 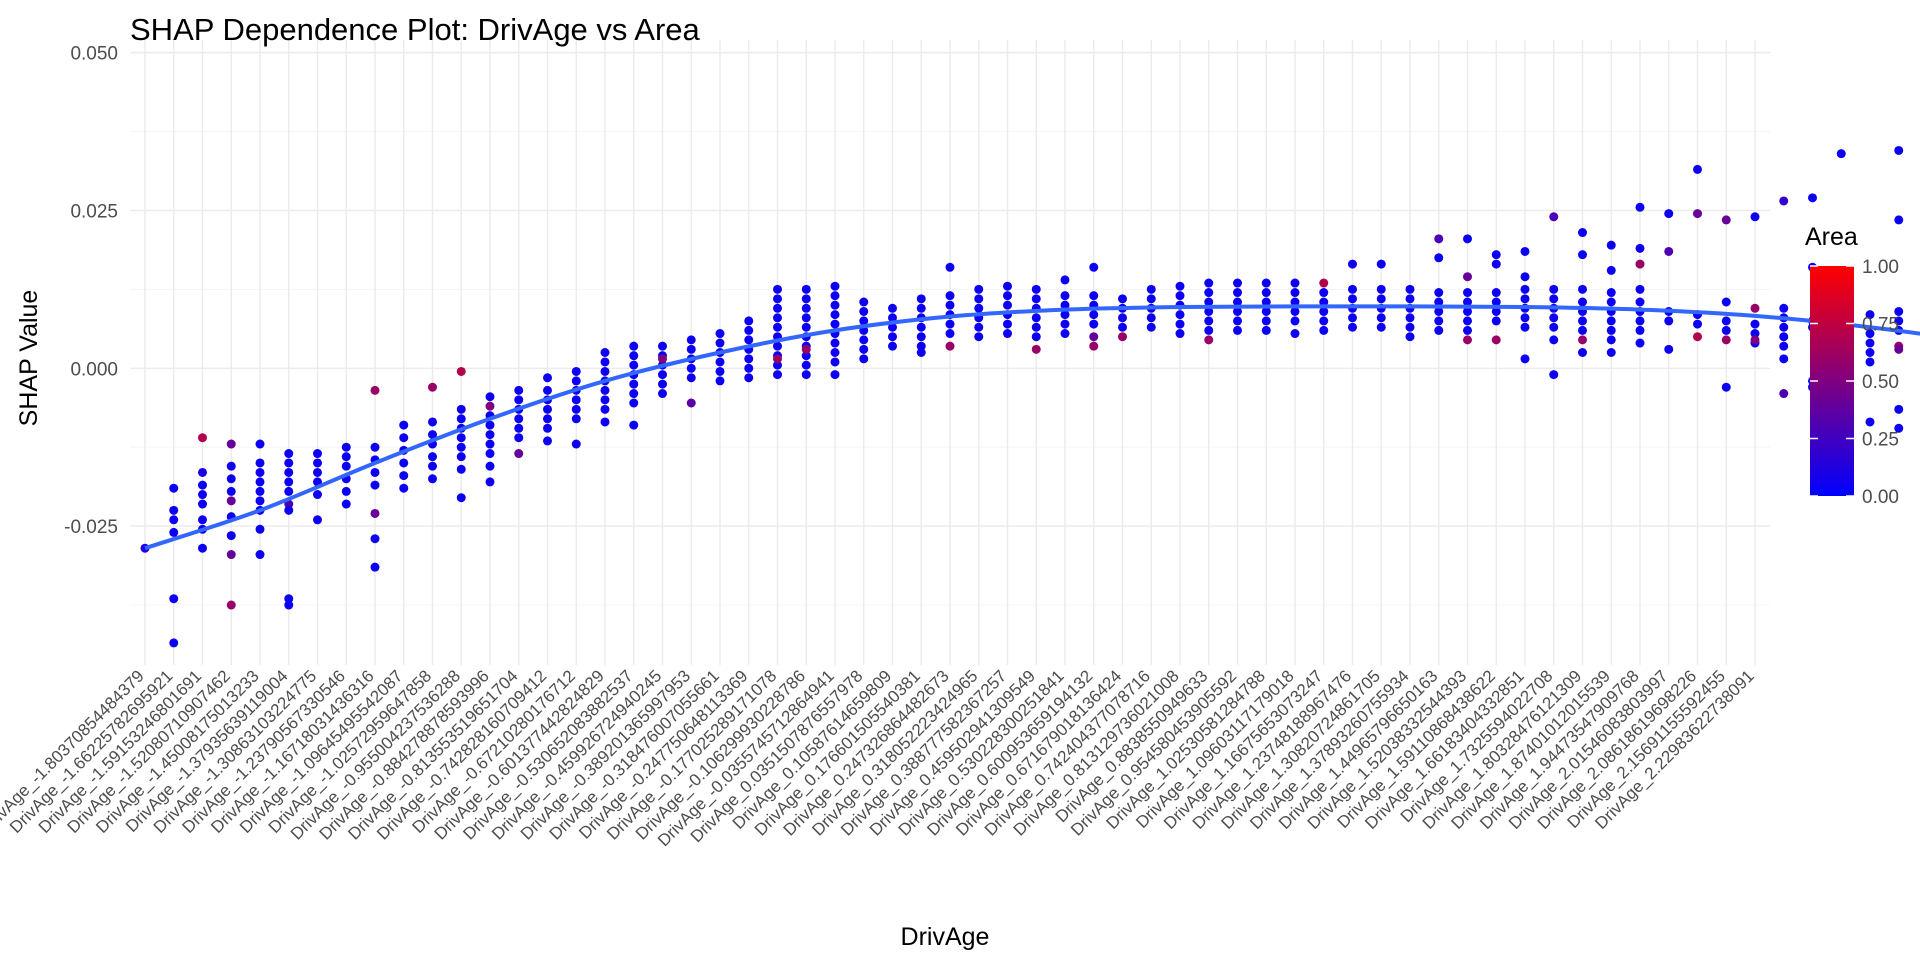 What do you see at coordinates (945, 937) in the screenshot?
I see `x-axis-title: DrivAge` at bounding box center [945, 937].